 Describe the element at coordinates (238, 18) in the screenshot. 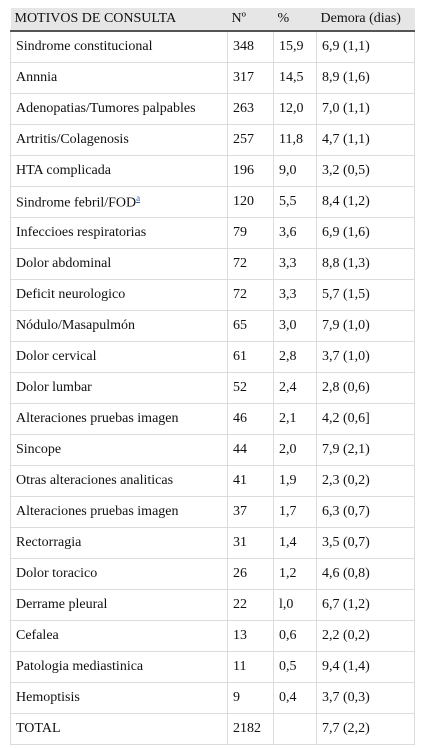

I see `header-text: Nº` at that location.